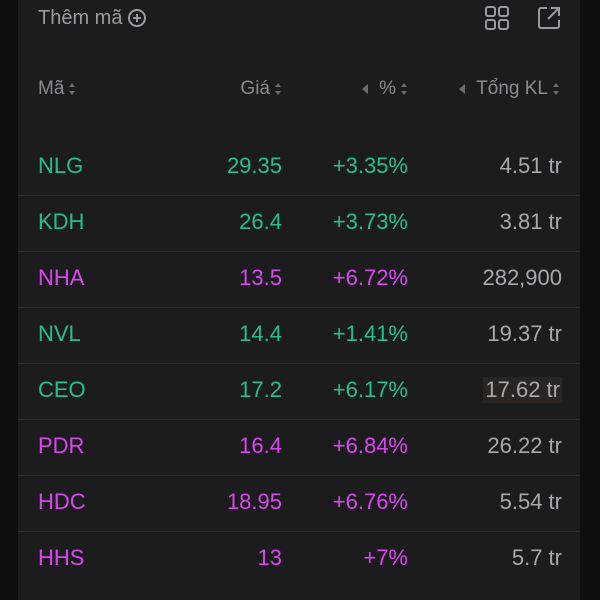 The width and height of the screenshot is (600, 600). I want to click on percent-change: +6.76%, so click(370, 501).